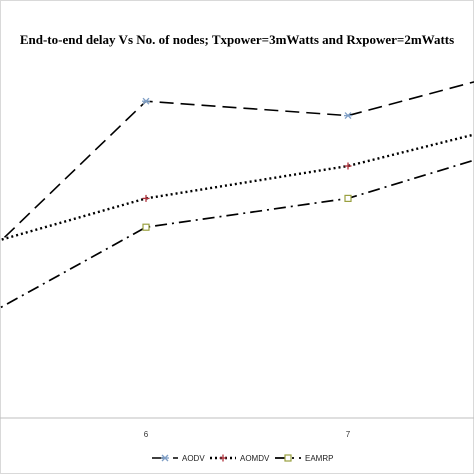 The width and height of the screenshot is (474, 474). What do you see at coordinates (178, 458) in the screenshot?
I see `legend-item-aodv: AODV` at bounding box center [178, 458].